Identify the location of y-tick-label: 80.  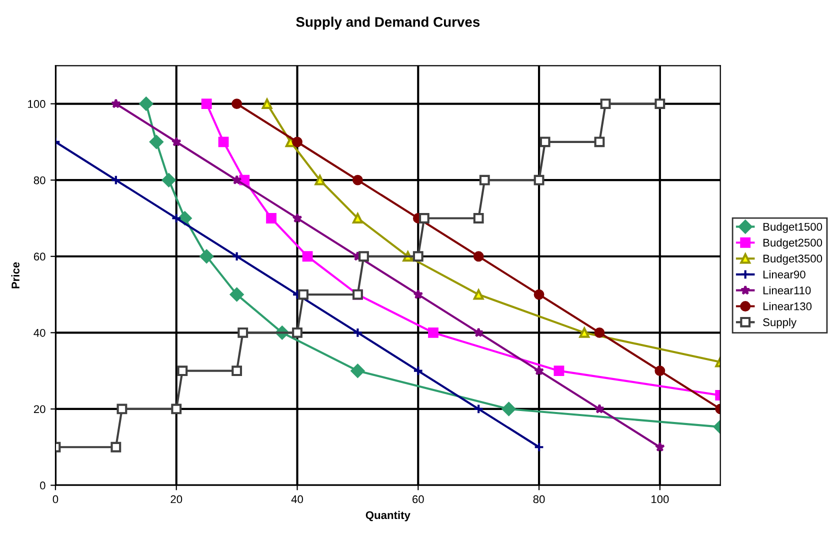
(40, 180).